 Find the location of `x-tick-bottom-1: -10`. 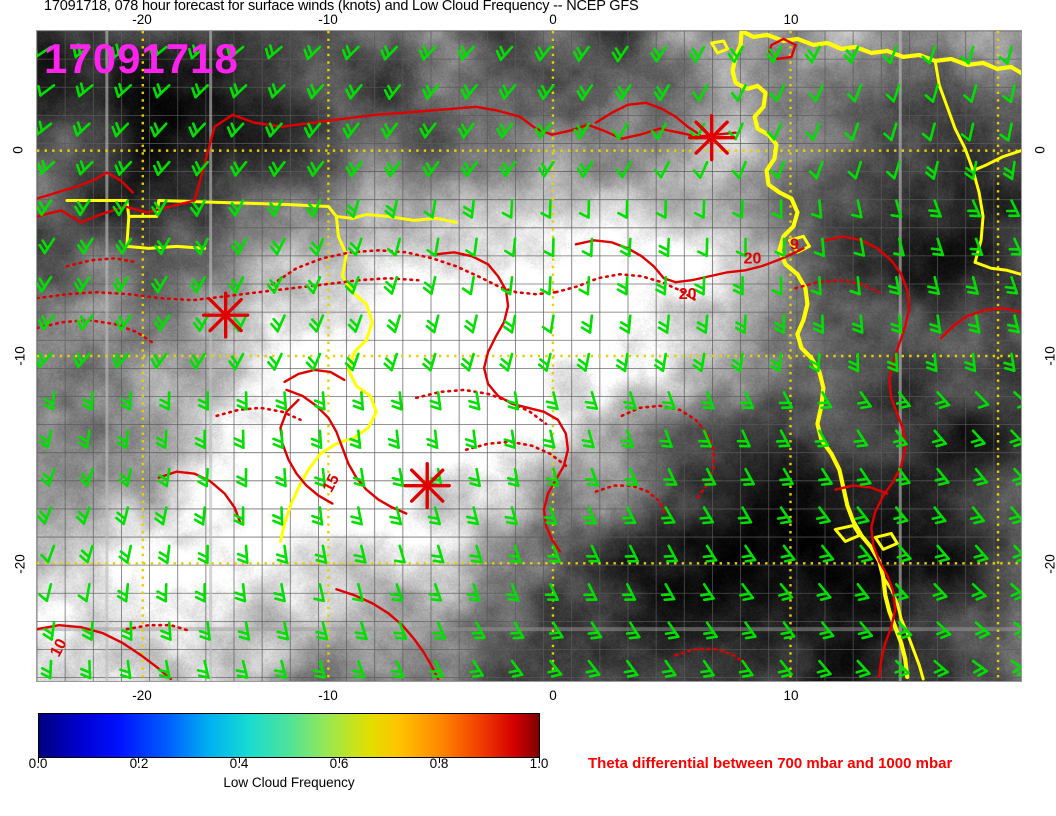

x-tick-bottom-1: -10 is located at coordinates (328, 695).